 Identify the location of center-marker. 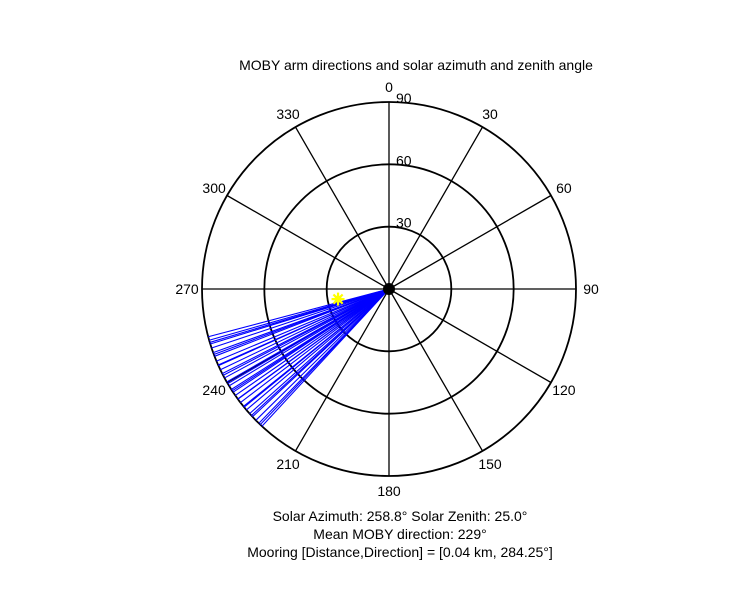
(389, 289).